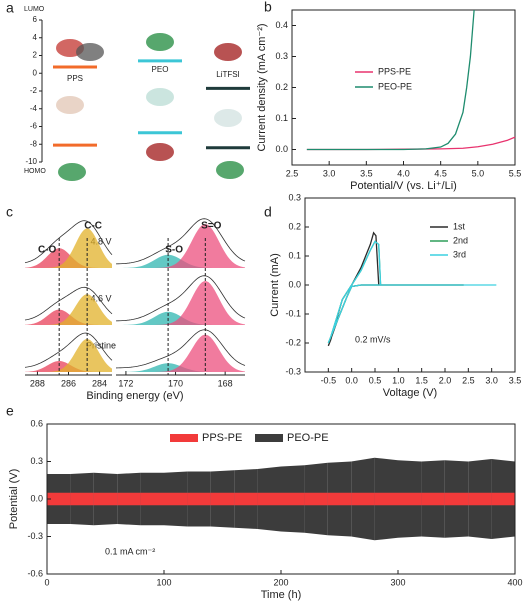 The height and width of the screenshot is (601, 524). I want to click on peak-label: C-O, so click(47, 250).